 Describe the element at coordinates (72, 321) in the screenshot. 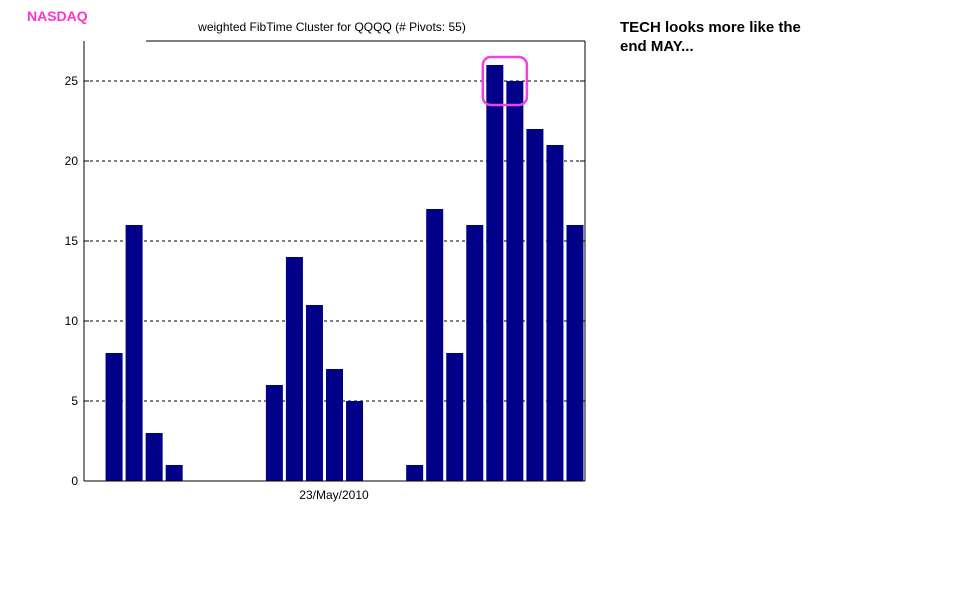

I see `y-tick-label: 10` at that location.